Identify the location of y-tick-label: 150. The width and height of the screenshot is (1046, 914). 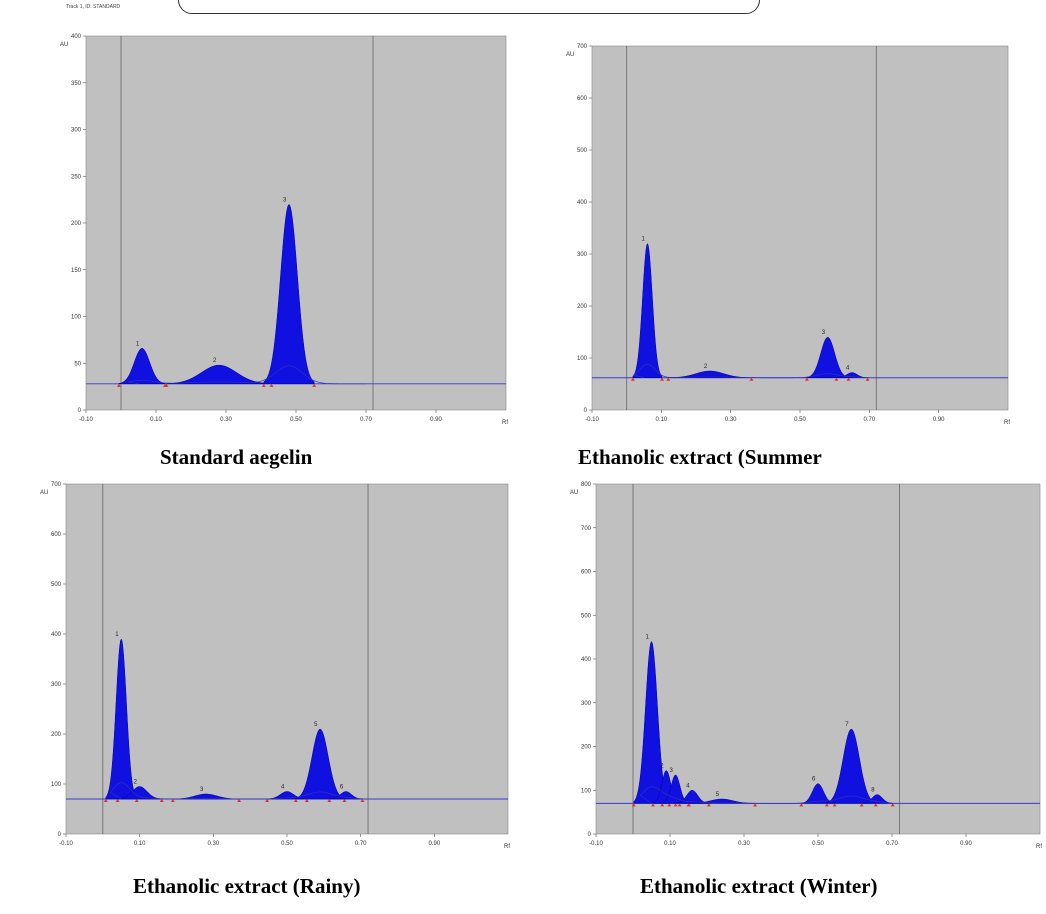
(76, 271).